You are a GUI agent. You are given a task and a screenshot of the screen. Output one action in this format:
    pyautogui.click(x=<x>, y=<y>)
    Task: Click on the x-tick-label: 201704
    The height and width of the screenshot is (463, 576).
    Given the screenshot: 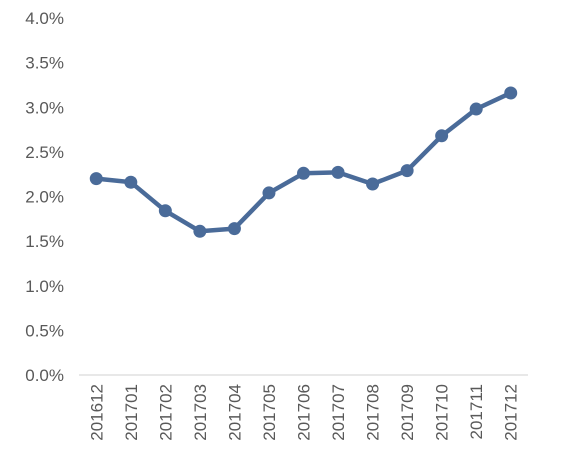 What is the action you would take?
    pyautogui.click(x=234, y=412)
    